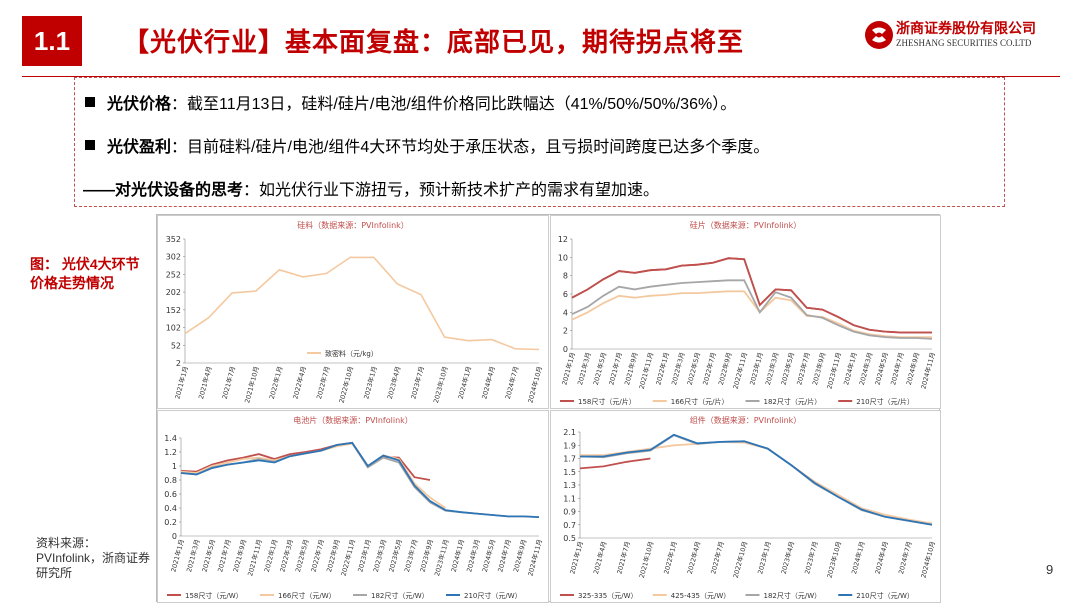  I want to click on legend-label: 166尺寸（元/W）, so click(307, 595).